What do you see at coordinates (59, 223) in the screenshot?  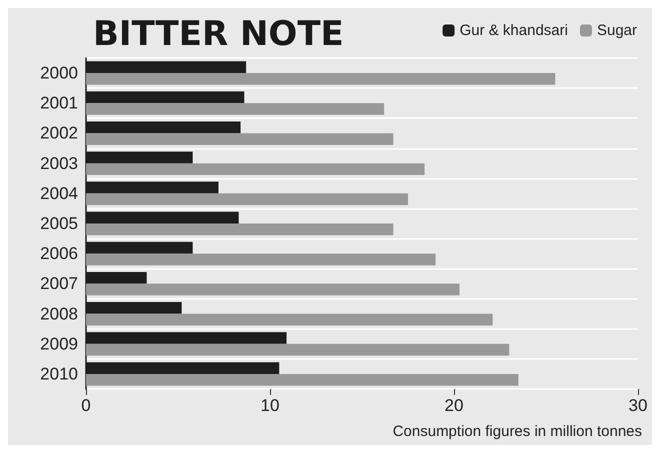 I see `y-tick-label: 2005` at bounding box center [59, 223].